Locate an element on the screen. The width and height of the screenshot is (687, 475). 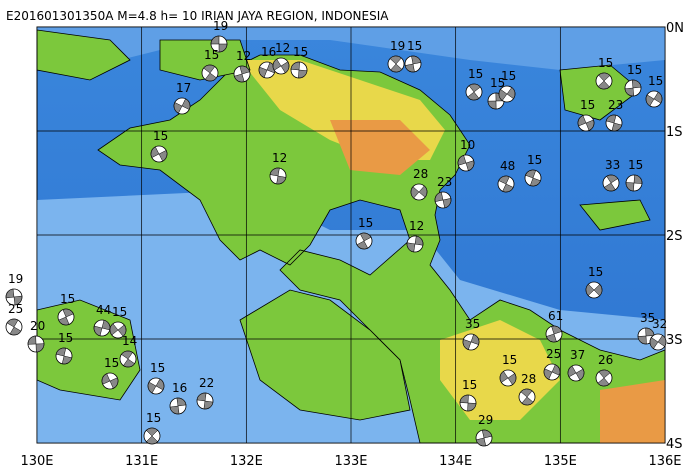
event-label: 19 is located at coordinates (397, 46).